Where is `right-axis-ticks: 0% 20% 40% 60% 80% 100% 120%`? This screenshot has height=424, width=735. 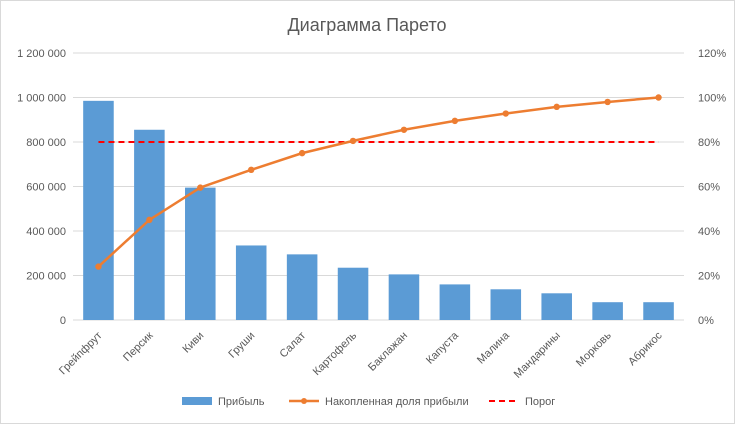
right-axis-ticks: 0% 20% 40% 60% 80% 100% 120% is located at coordinates (712, 187).